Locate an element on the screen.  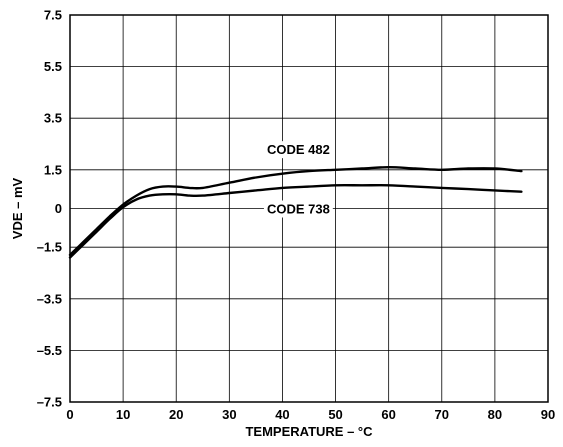
x-tick-label: 40 is located at coordinates (282, 414).